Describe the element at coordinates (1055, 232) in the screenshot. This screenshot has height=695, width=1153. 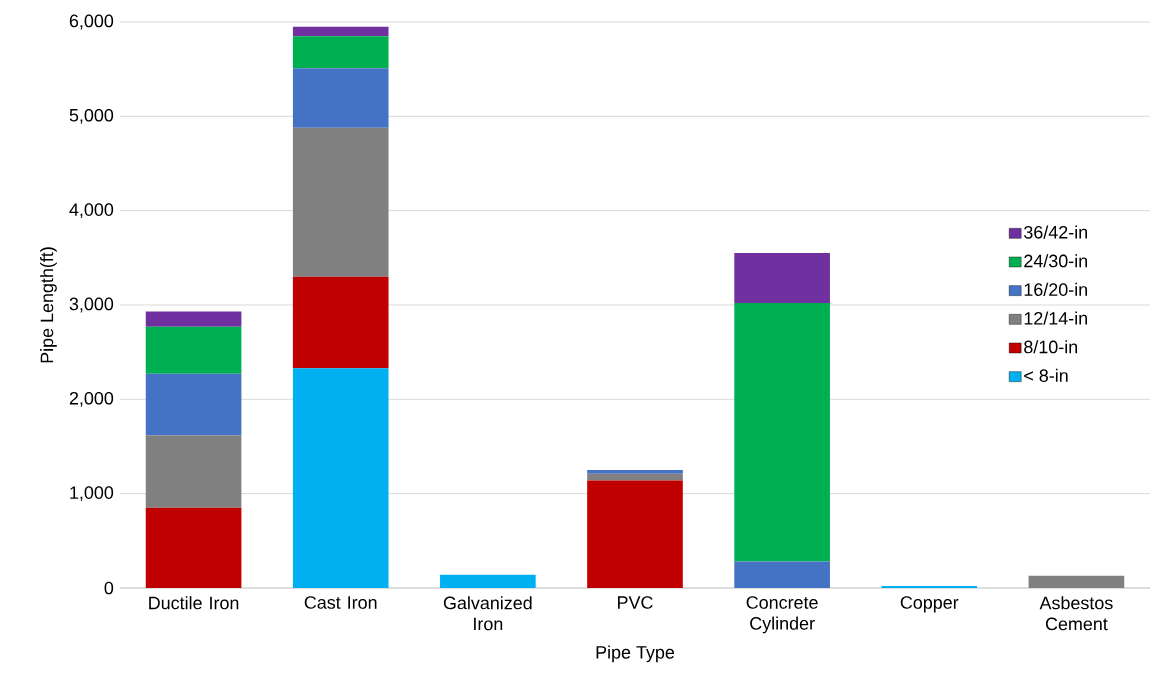
I see `legend-label: 36/42-in` at that location.